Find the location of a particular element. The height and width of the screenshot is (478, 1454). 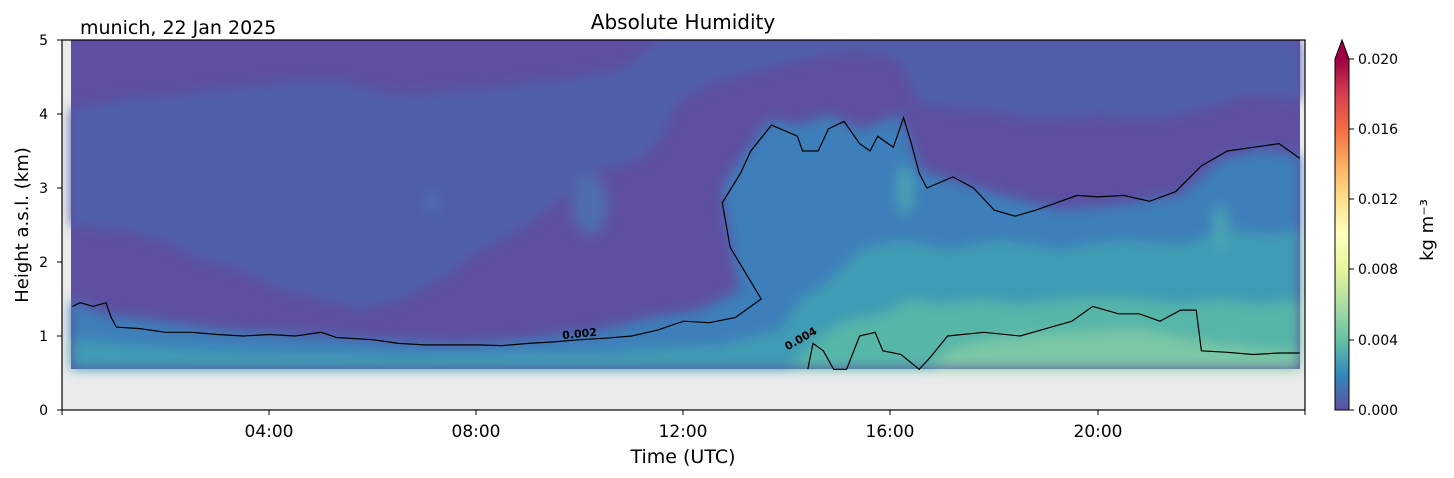

x-axis-label: Time (UTC) is located at coordinates (682, 457).